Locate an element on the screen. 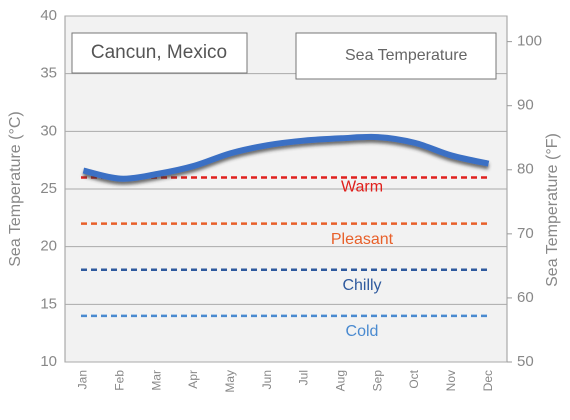 The width and height of the screenshot is (570, 420). y-axis-label: Sea Temperature (°C) is located at coordinates (15, 189).